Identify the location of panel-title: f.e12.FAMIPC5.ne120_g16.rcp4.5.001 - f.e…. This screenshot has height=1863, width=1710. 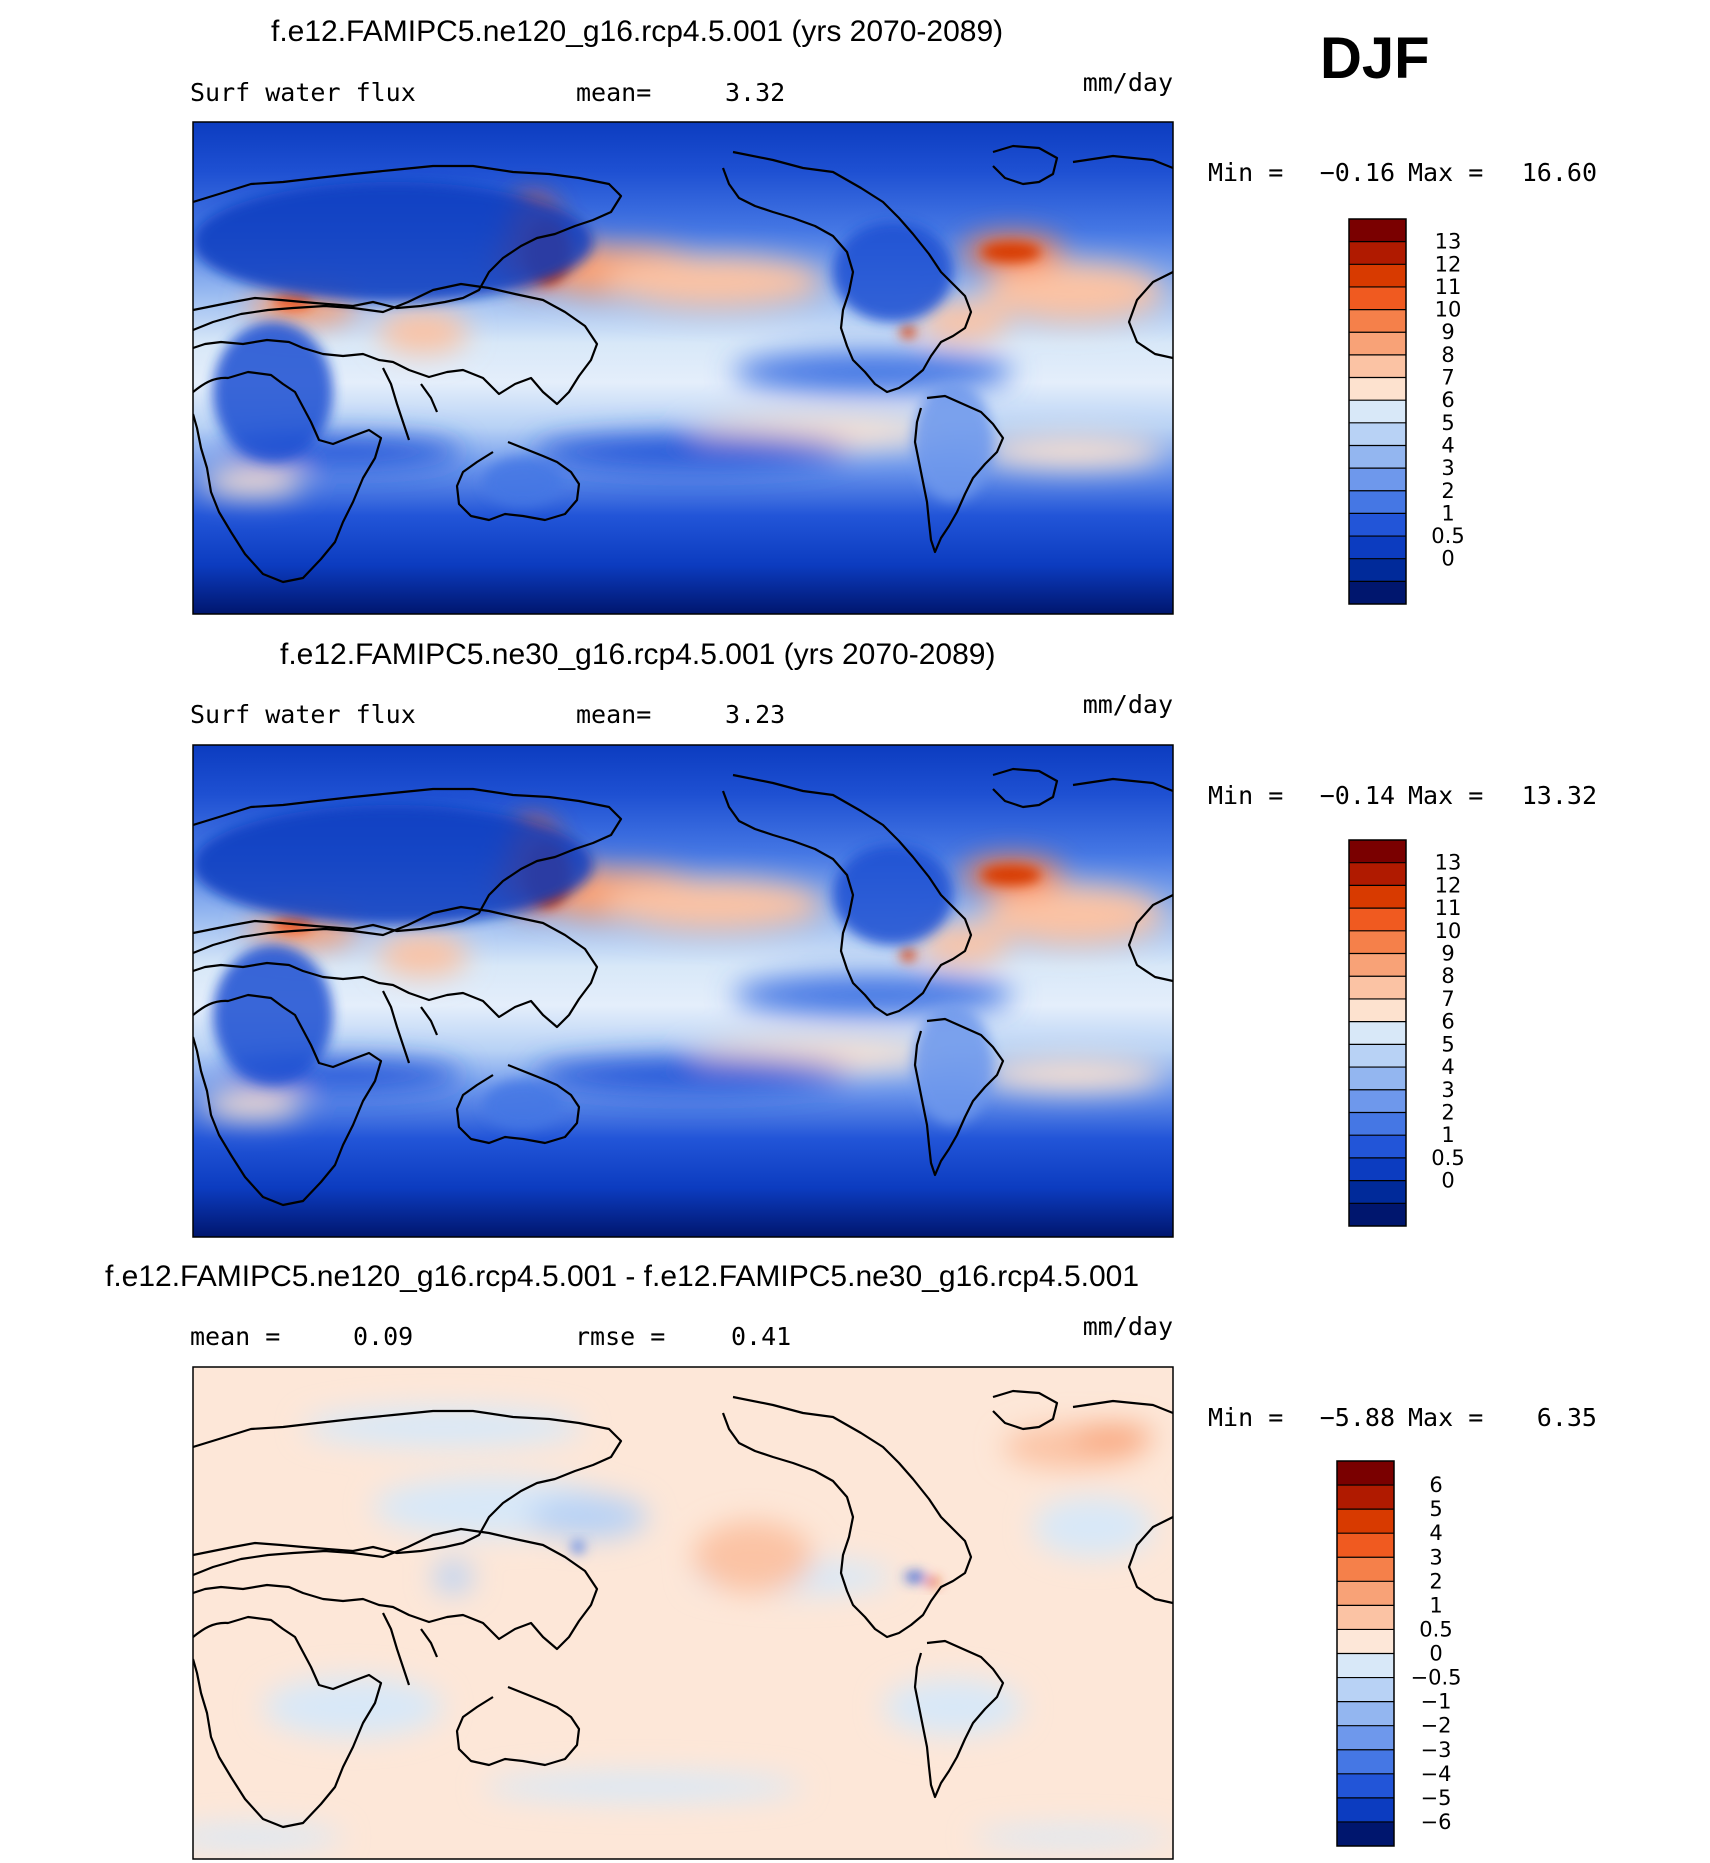
(622, 1276).